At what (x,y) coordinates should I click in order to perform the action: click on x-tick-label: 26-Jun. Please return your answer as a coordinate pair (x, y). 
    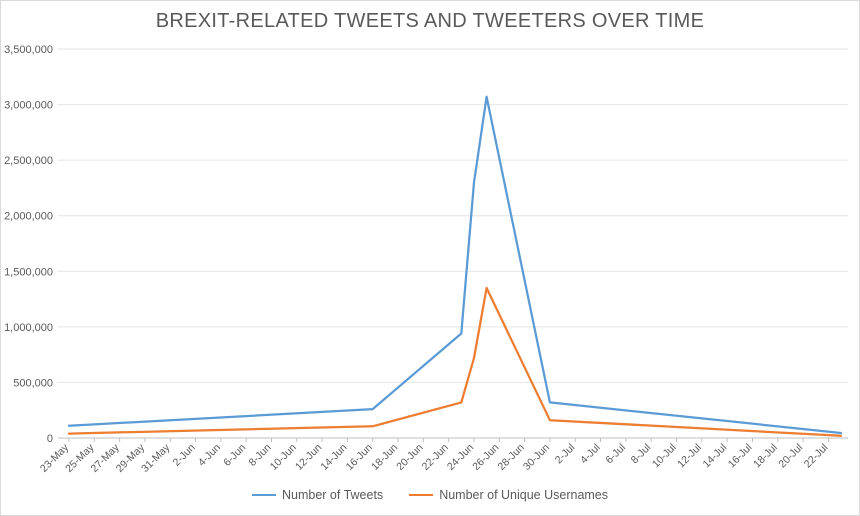
    Looking at the image, I should click on (485, 457).